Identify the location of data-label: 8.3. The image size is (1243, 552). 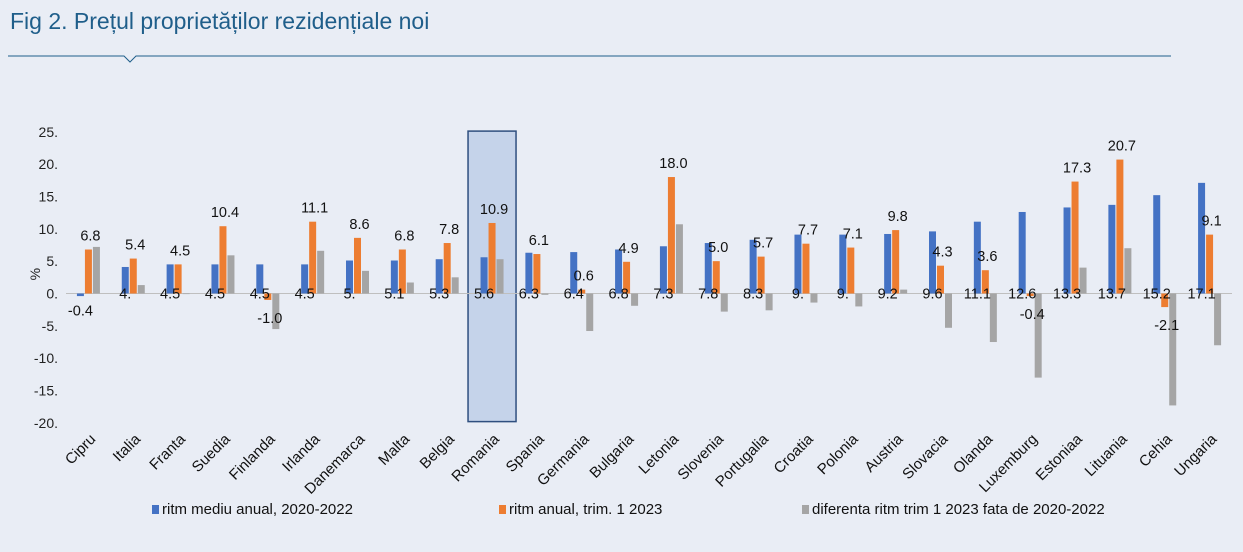
(753, 295).